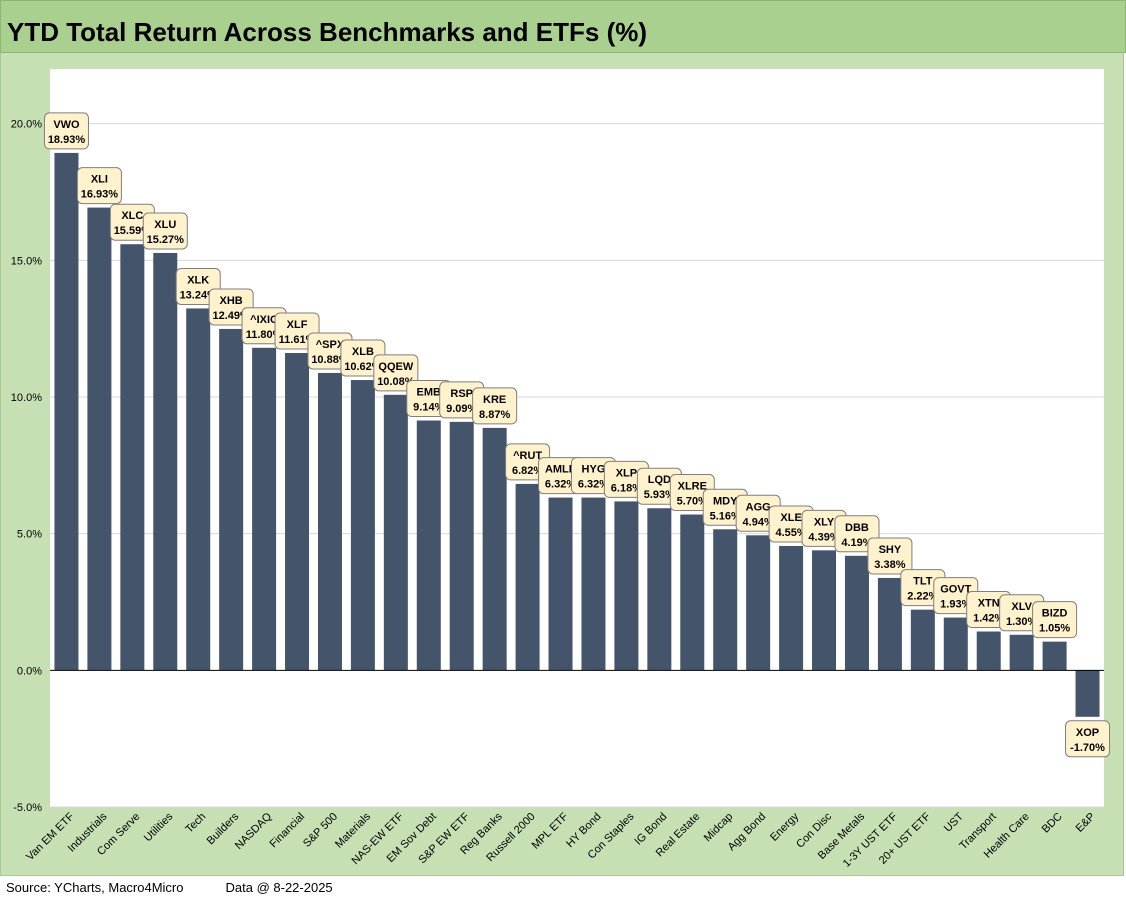 This screenshot has height=906, width=1126. What do you see at coordinates (132, 216) in the screenshot?
I see `data-label-ticker: XLC` at bounding box center [132, 216].